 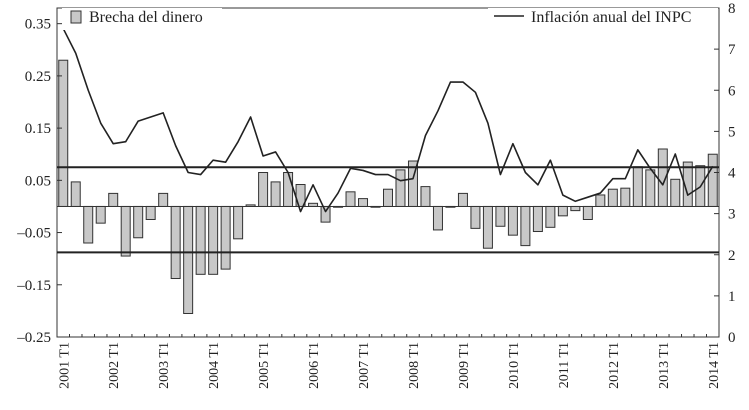 I want to click on legend-line-label: Inflación anual del INPC, so click(x=611, y=17).